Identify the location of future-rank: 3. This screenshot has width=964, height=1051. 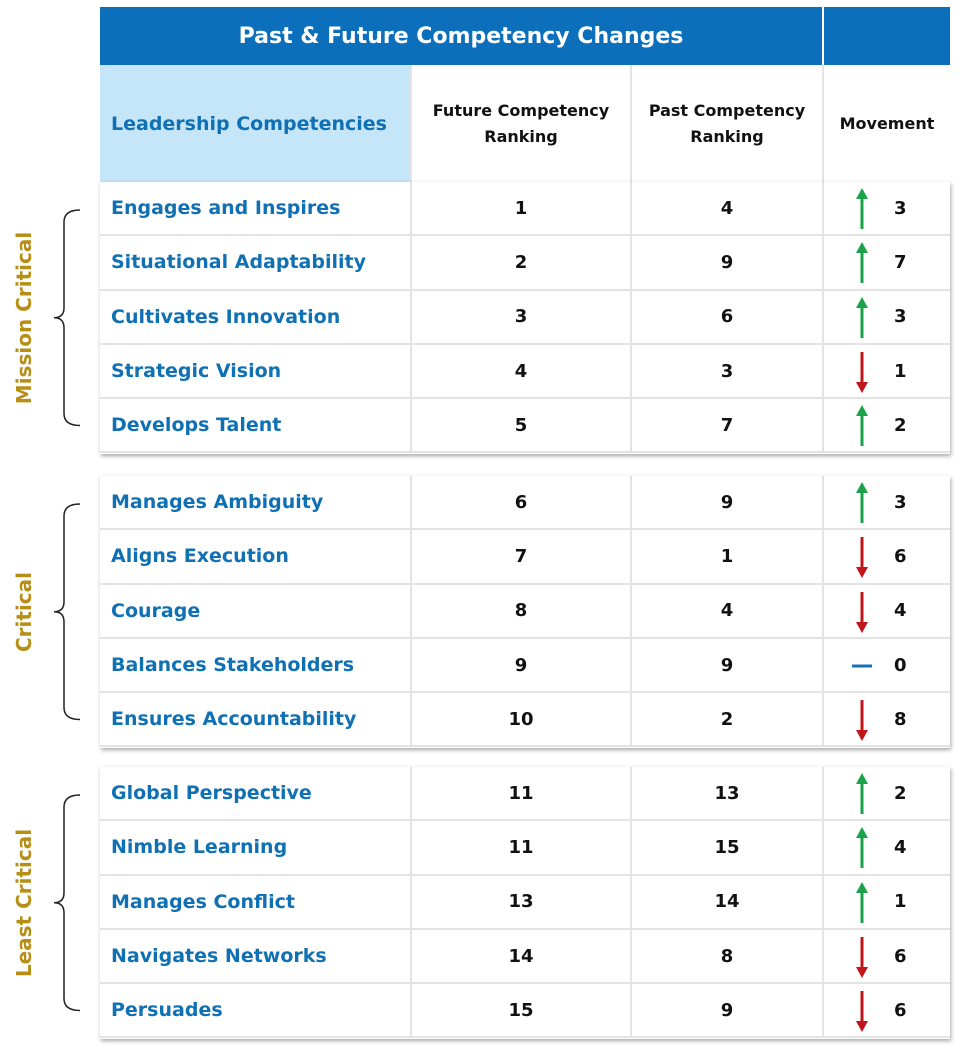
(520, 317).